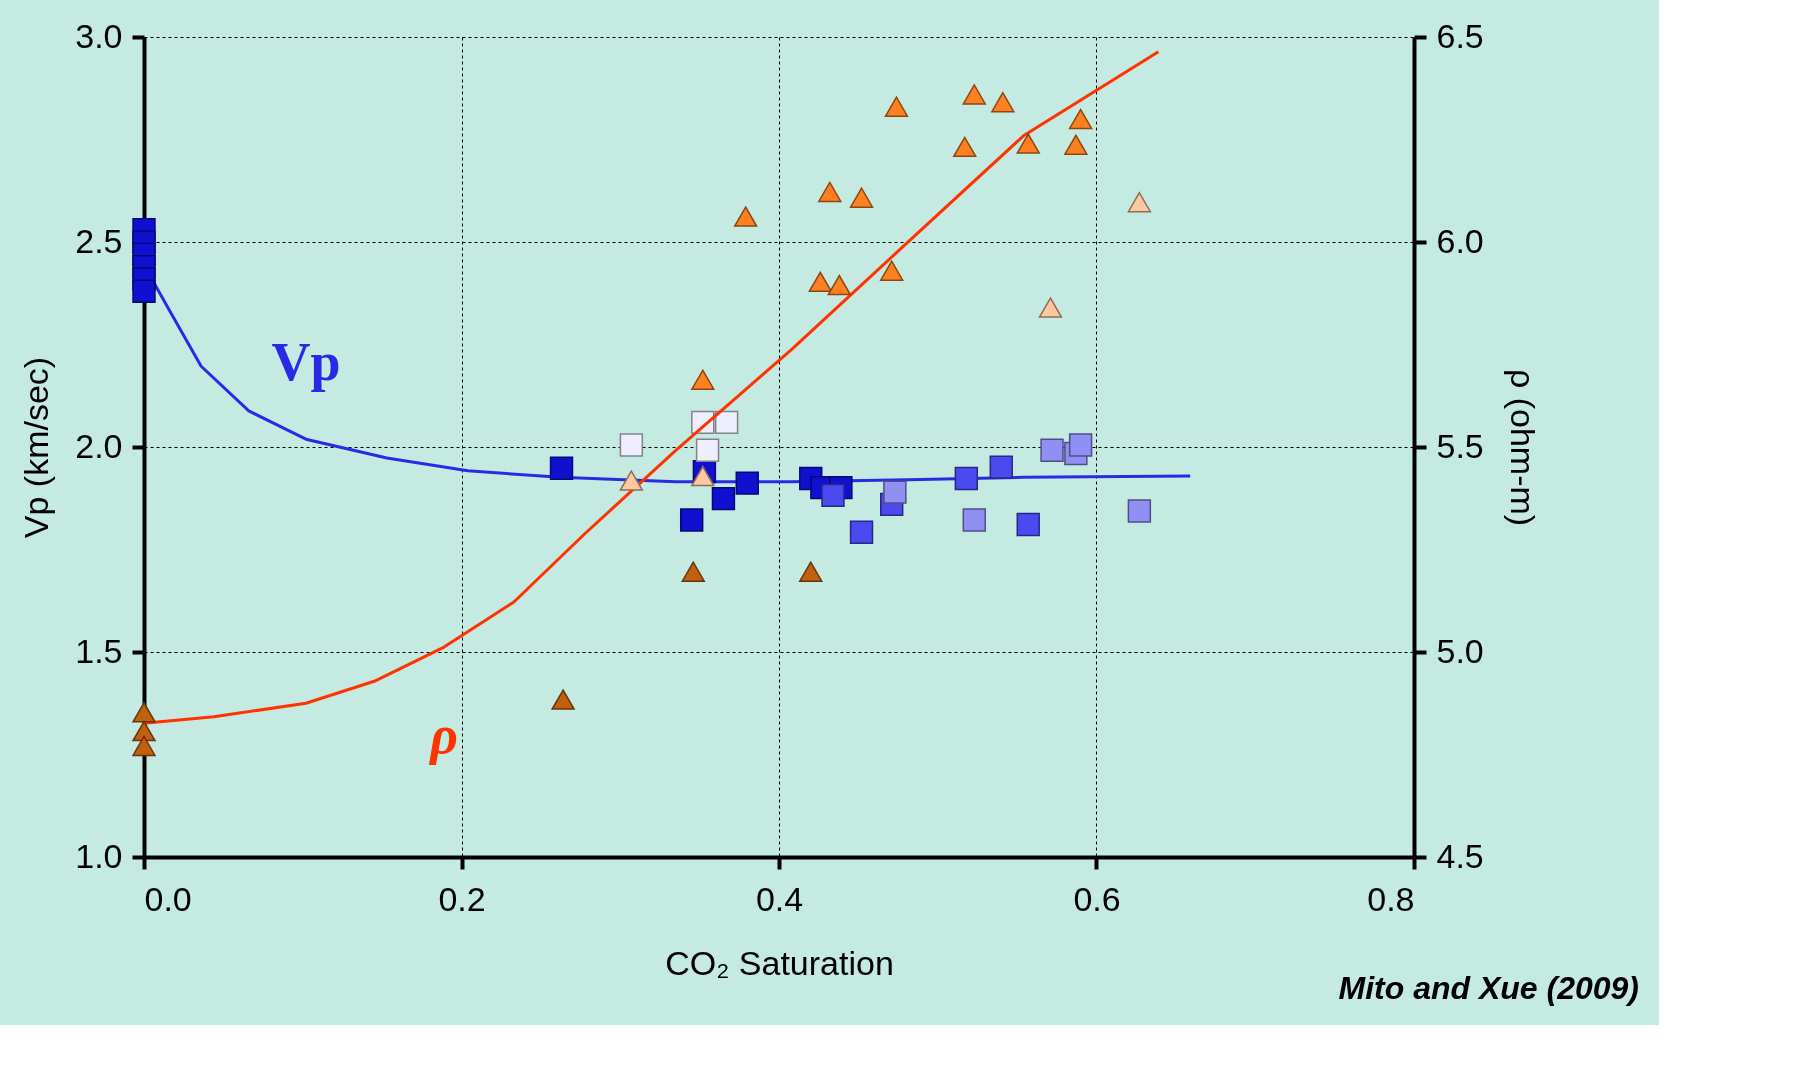  Describe the element at coordinates (779, 898) in the screenshot. I see `x-tick-label: 0.4` at that location.